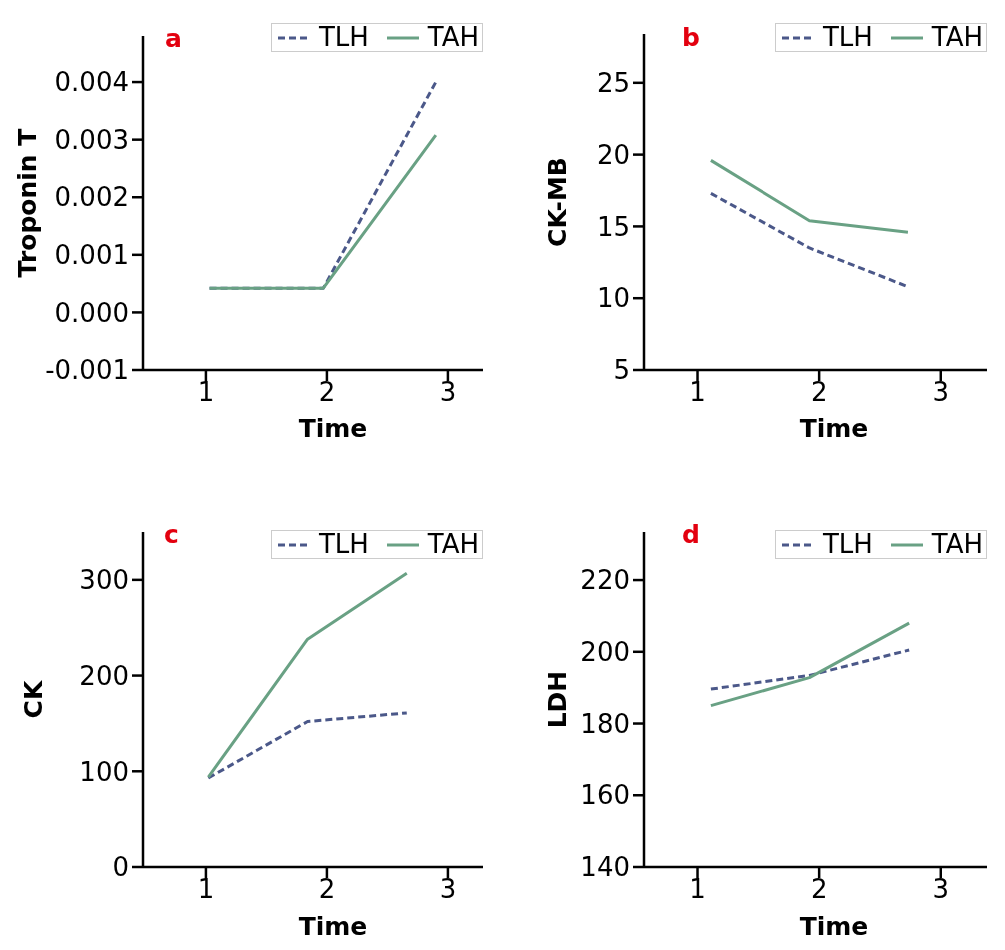  I want to click on chart-title: d, so click(691, 534).